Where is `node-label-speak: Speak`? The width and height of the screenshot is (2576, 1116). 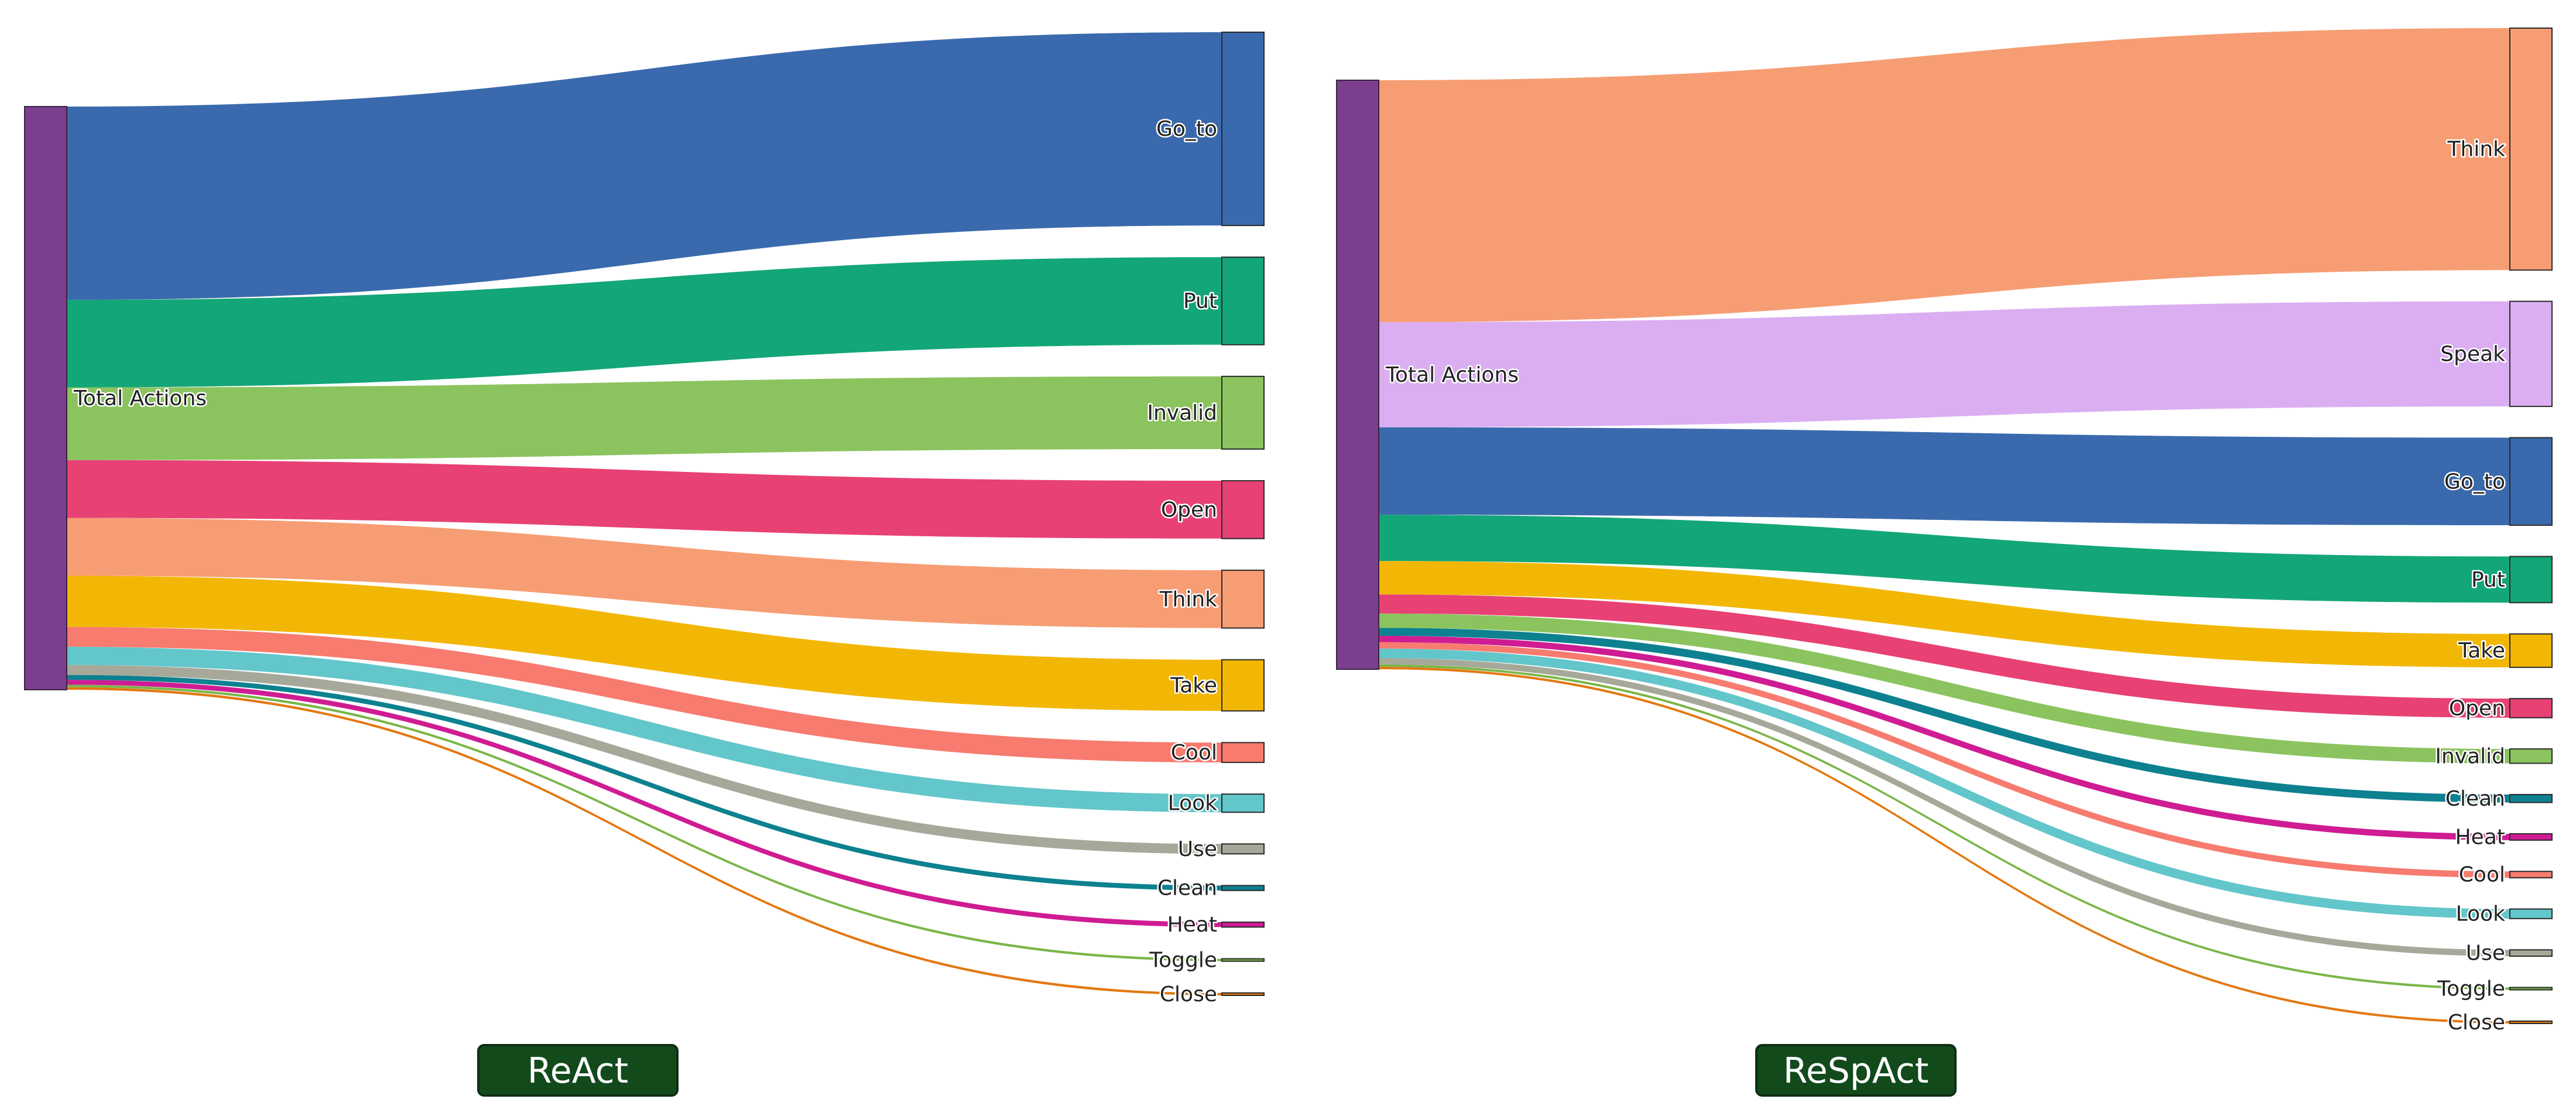 node-label-speak: Speak is located at coordinates (2472, 354).